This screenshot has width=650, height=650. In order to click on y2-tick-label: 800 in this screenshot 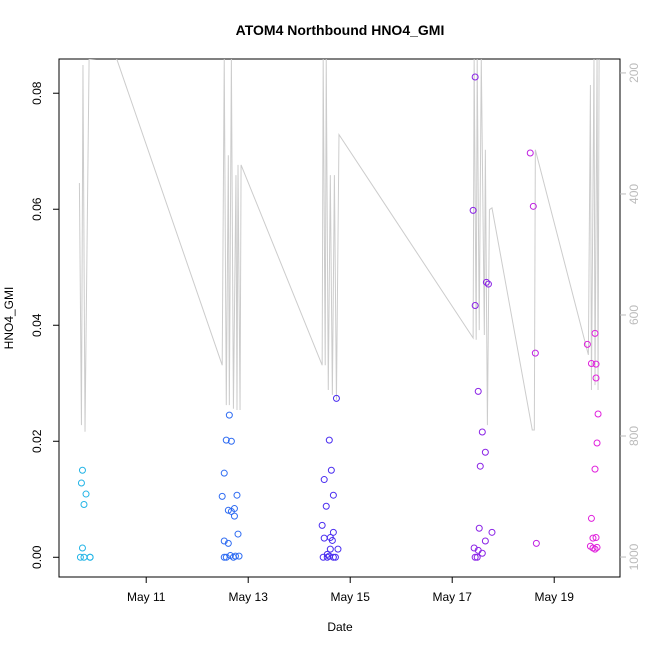, I will do `click(634, 436)`.